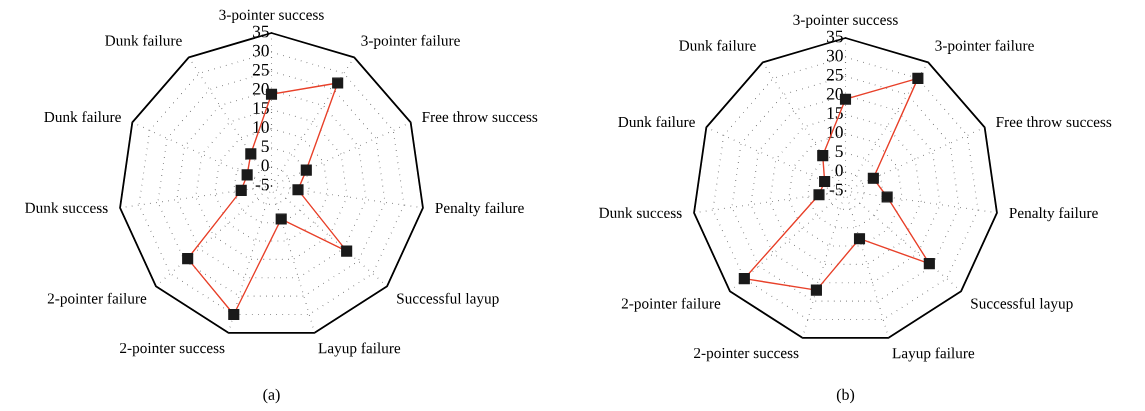 This screenshot has height=411, width=1145. Describe the element at coordinates (260, 31) in the screenshot. I see `y-tick-label: 35` at that location.